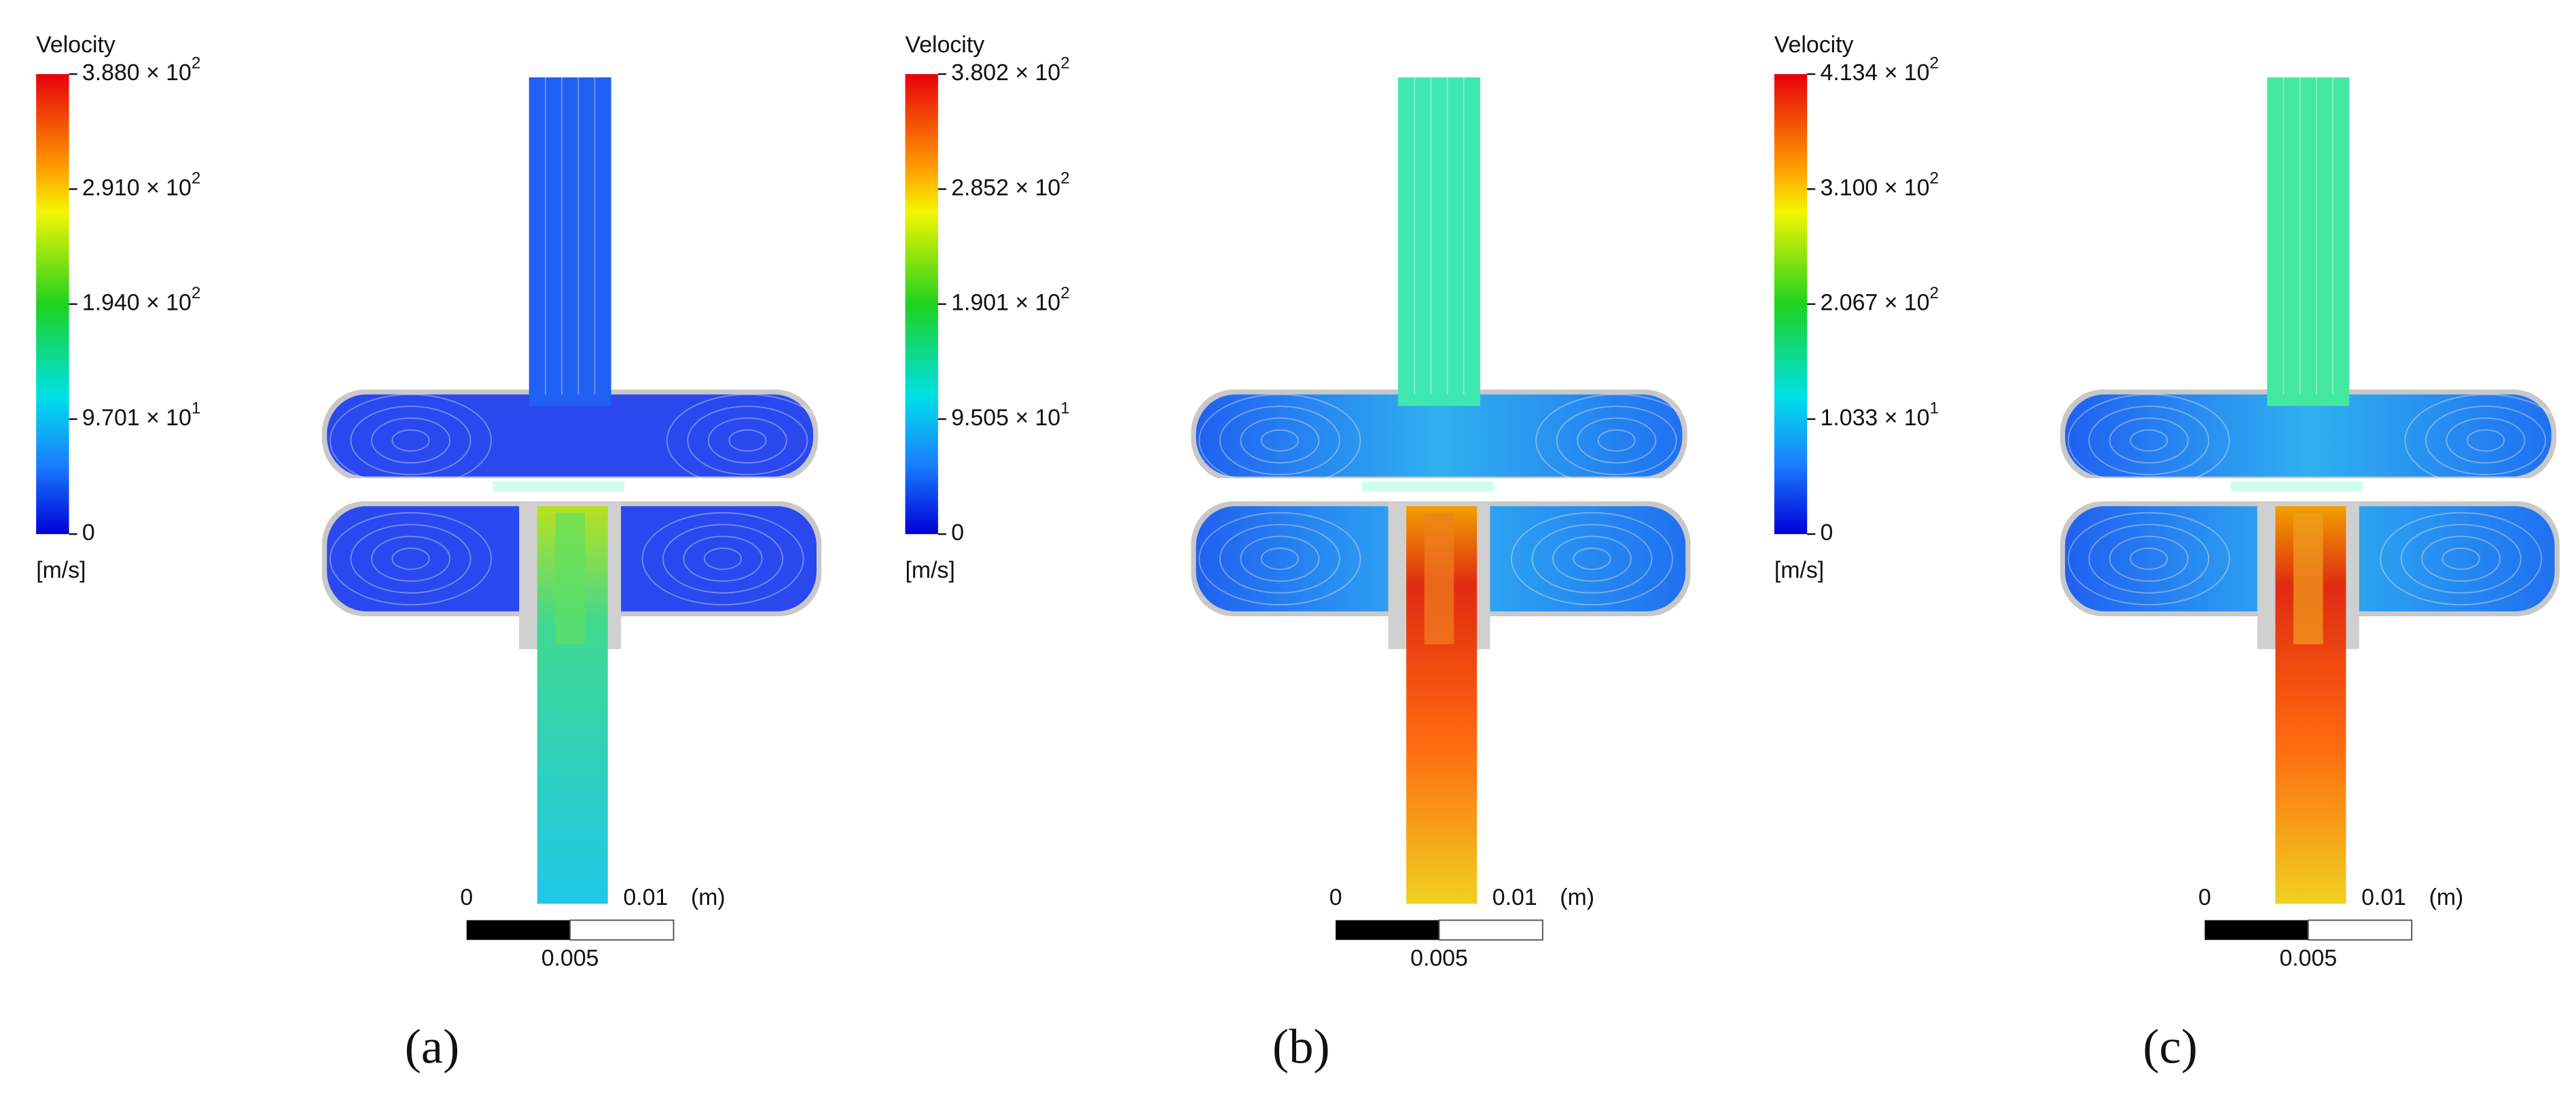  What do you see at coordinates (1006, 303) in the screenshot?
I see `label-base: 1.901 × 10` at bounding box center [1006, 303].